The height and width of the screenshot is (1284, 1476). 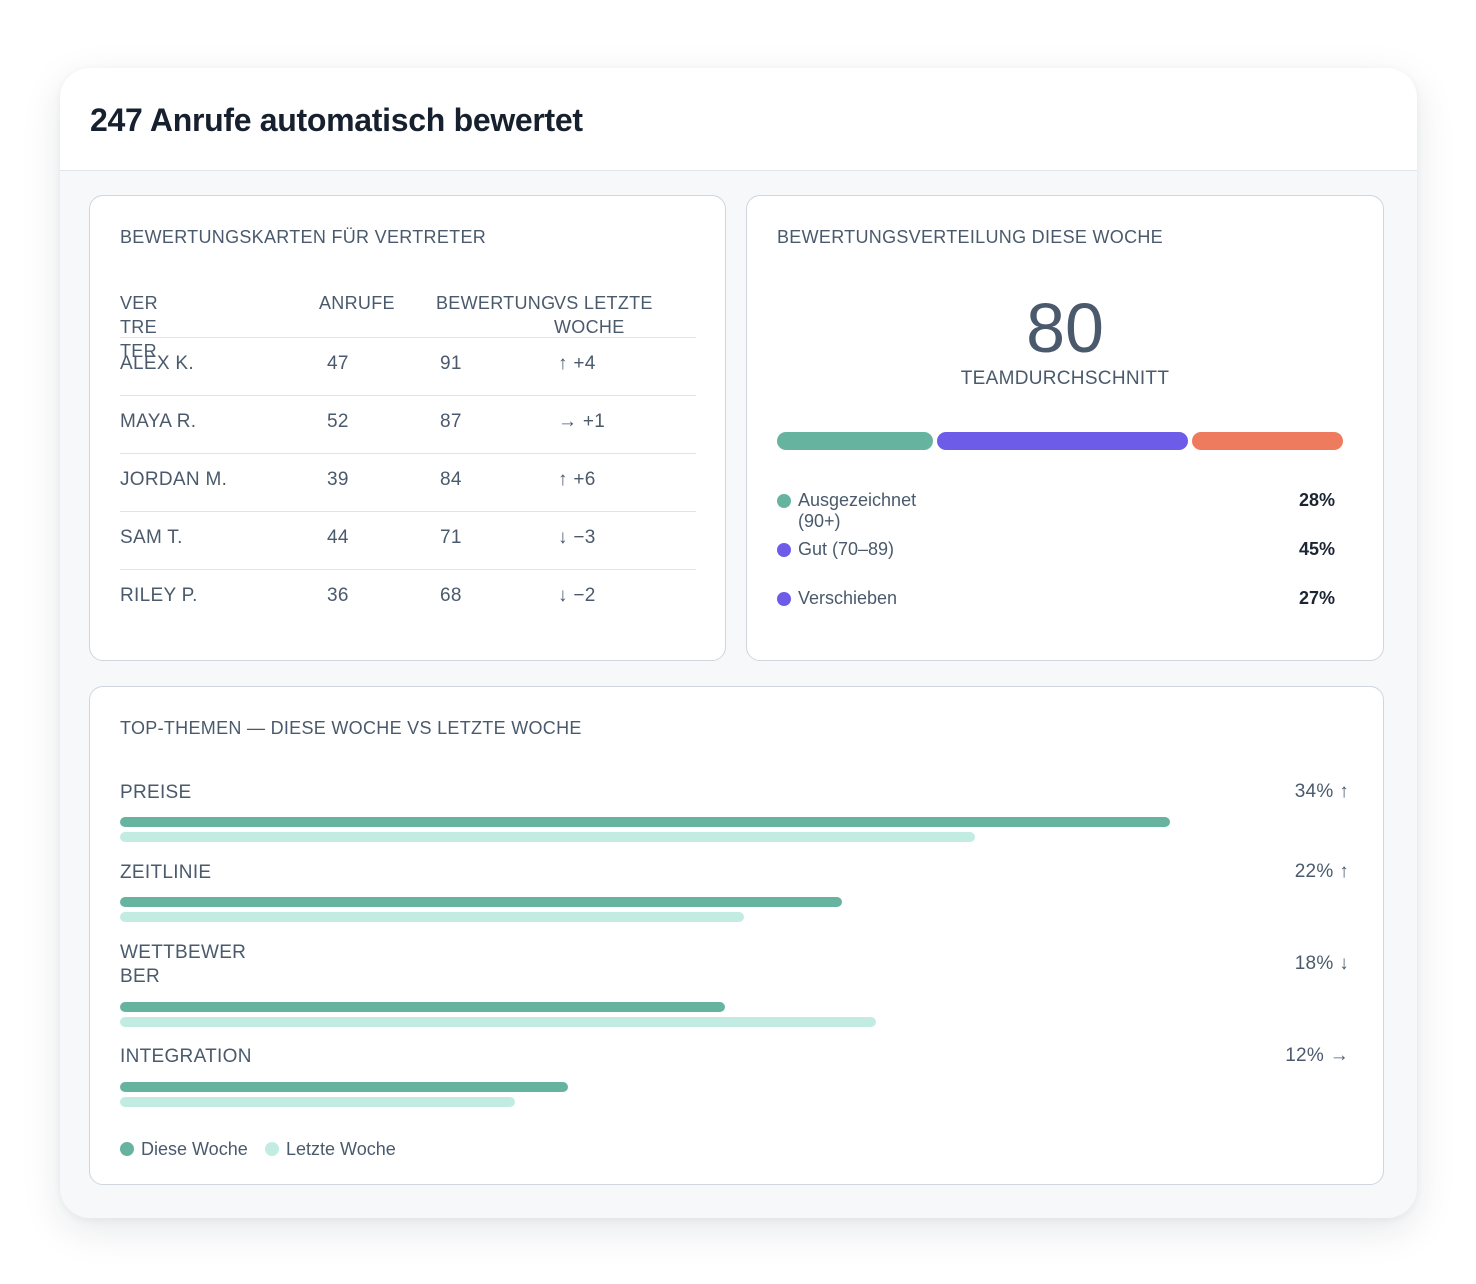 What do you see at coordinates (357, 303) in the screenshot?
I see `column-header-calls: ANRUFE` at bounding box center [357, 303].